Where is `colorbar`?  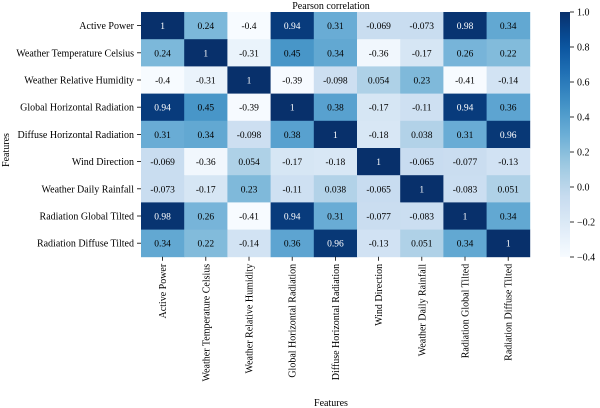 colorbar is located at coordinates (565, 134).